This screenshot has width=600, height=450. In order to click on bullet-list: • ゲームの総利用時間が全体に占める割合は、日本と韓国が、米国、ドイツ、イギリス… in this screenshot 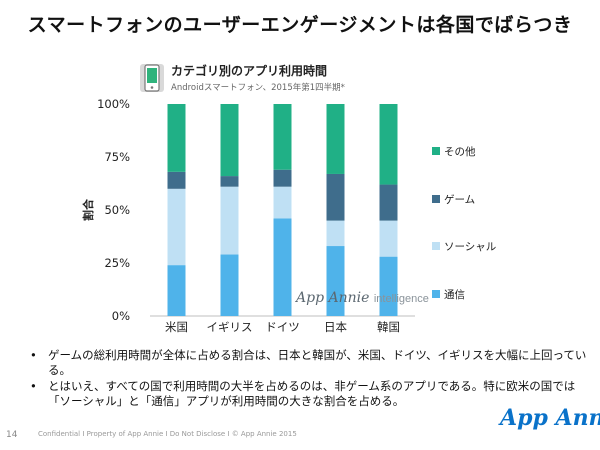, I will do `click(308, 379)`.